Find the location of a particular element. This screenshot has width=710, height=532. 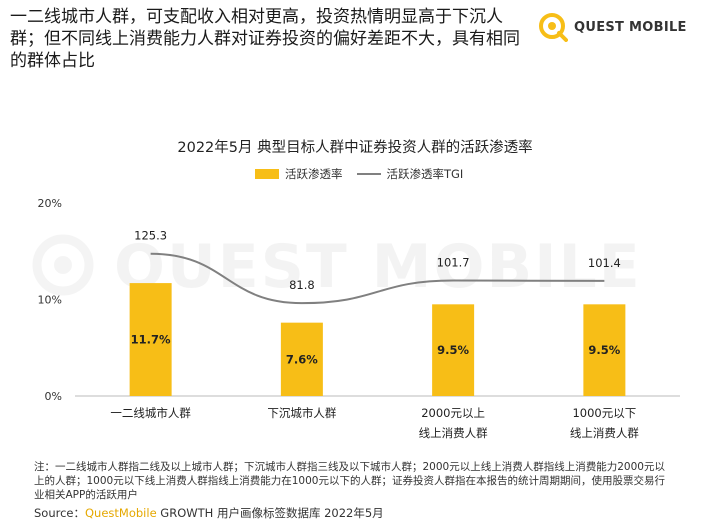

tgi-value-label: 101.4 is located at coordinates (604, 263).